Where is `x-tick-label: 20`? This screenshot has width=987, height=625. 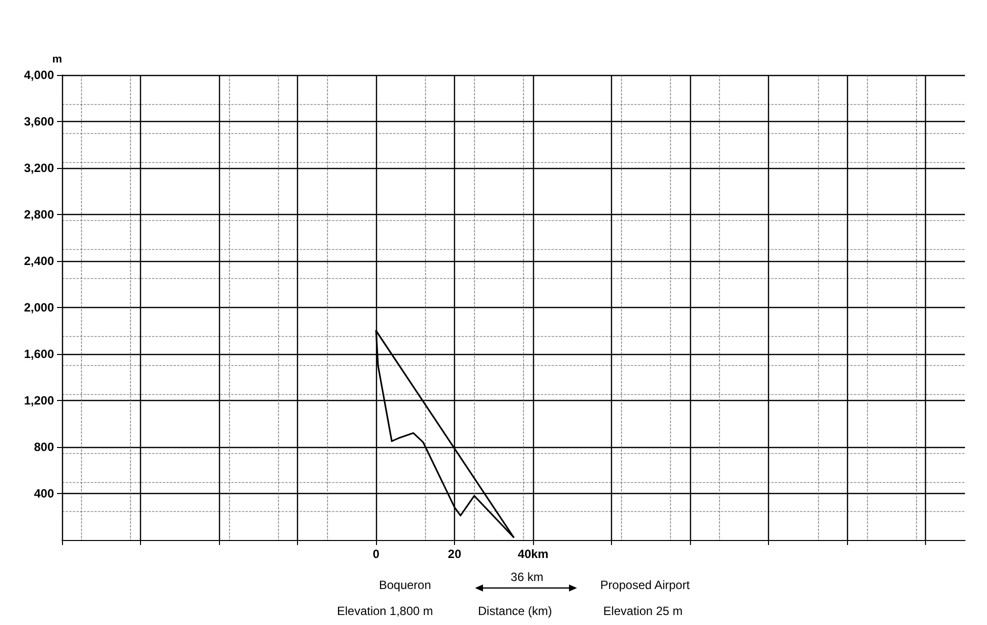
x-tick-label: 20 is located at coordinates (455, 554).